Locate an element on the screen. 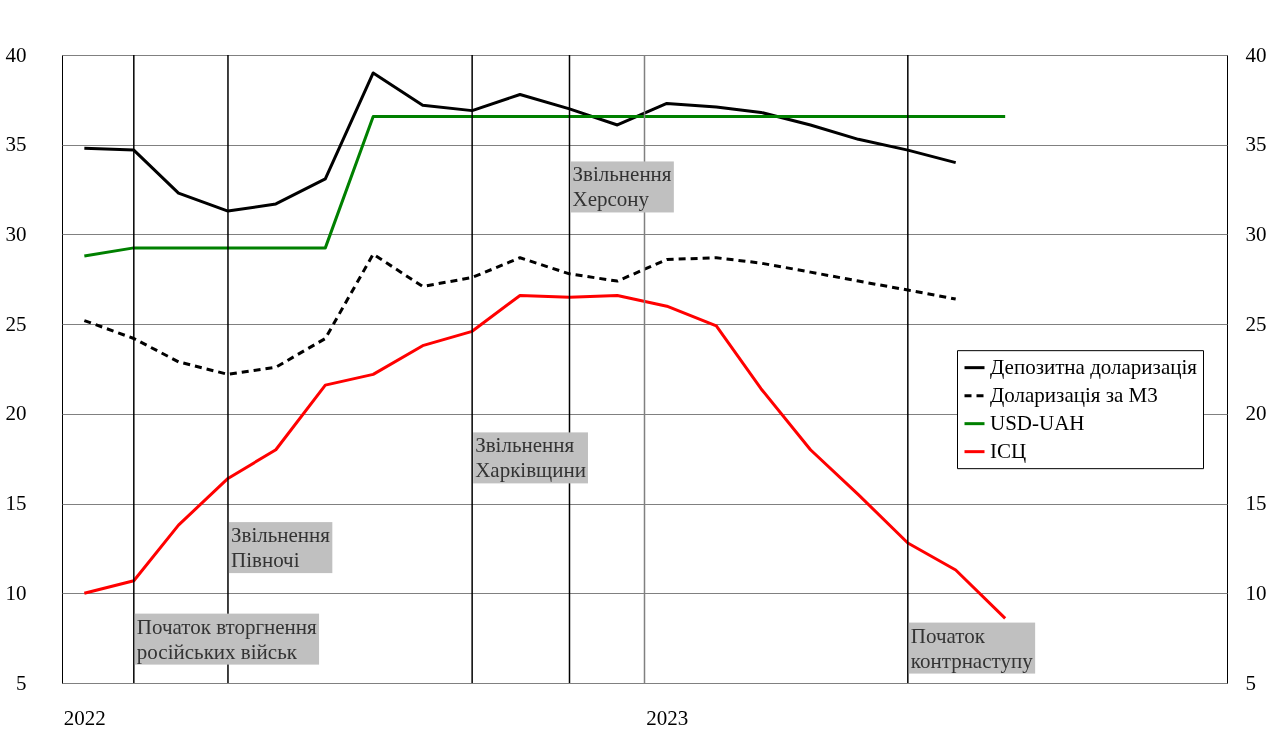 The height and width of the screenshot is (738, 1276). y-tick-label: 15 is located at coordinates (16, 503).